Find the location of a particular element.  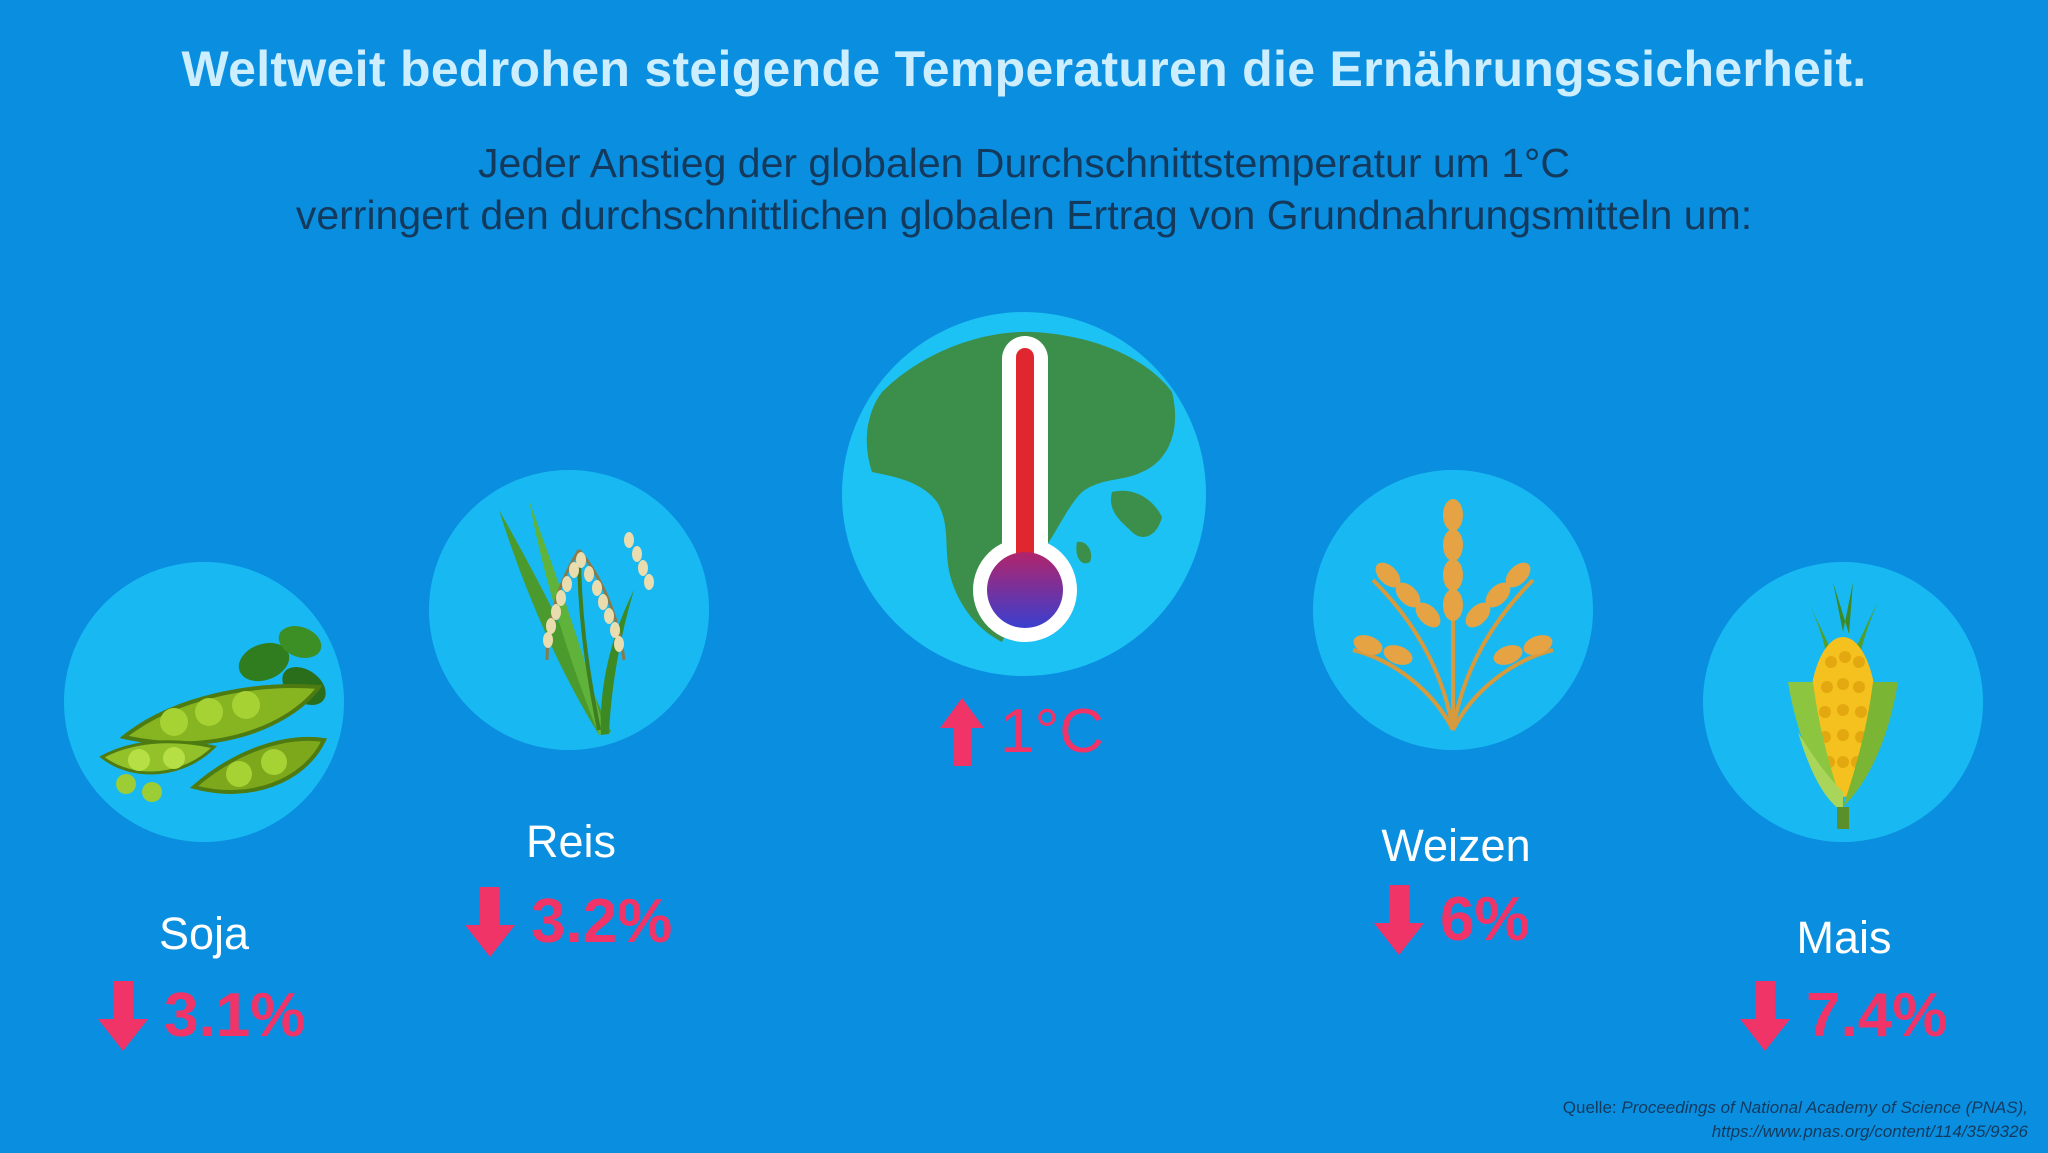

crop-stat-weizen: 6% is located at coordinates (1452, 919).